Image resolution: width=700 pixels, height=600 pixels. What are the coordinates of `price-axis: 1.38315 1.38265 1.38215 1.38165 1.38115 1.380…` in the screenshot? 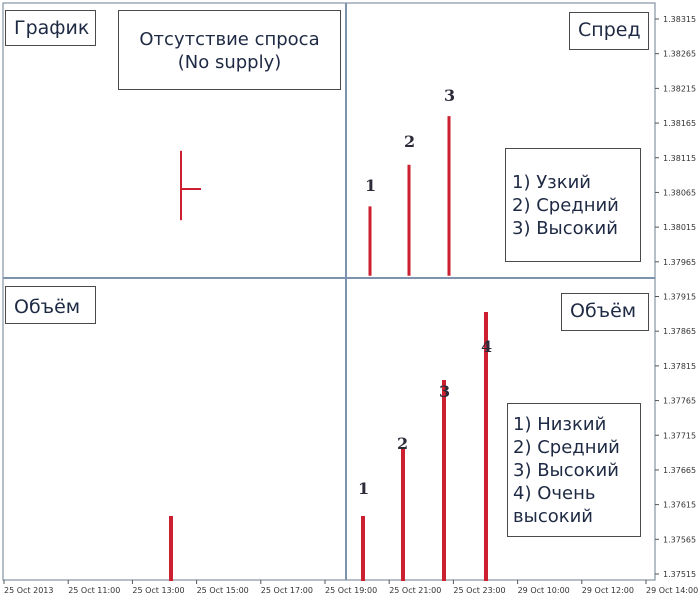 It's located at (675, 297).